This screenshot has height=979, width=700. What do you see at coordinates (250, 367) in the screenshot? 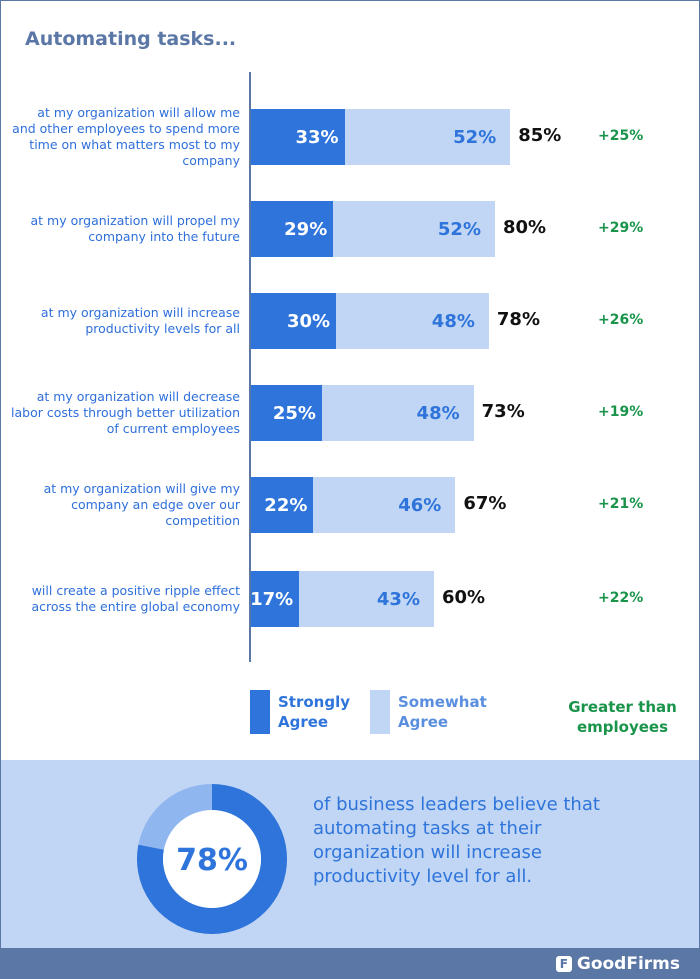
I see `y-axis-line` at bounding box center [250, 367].